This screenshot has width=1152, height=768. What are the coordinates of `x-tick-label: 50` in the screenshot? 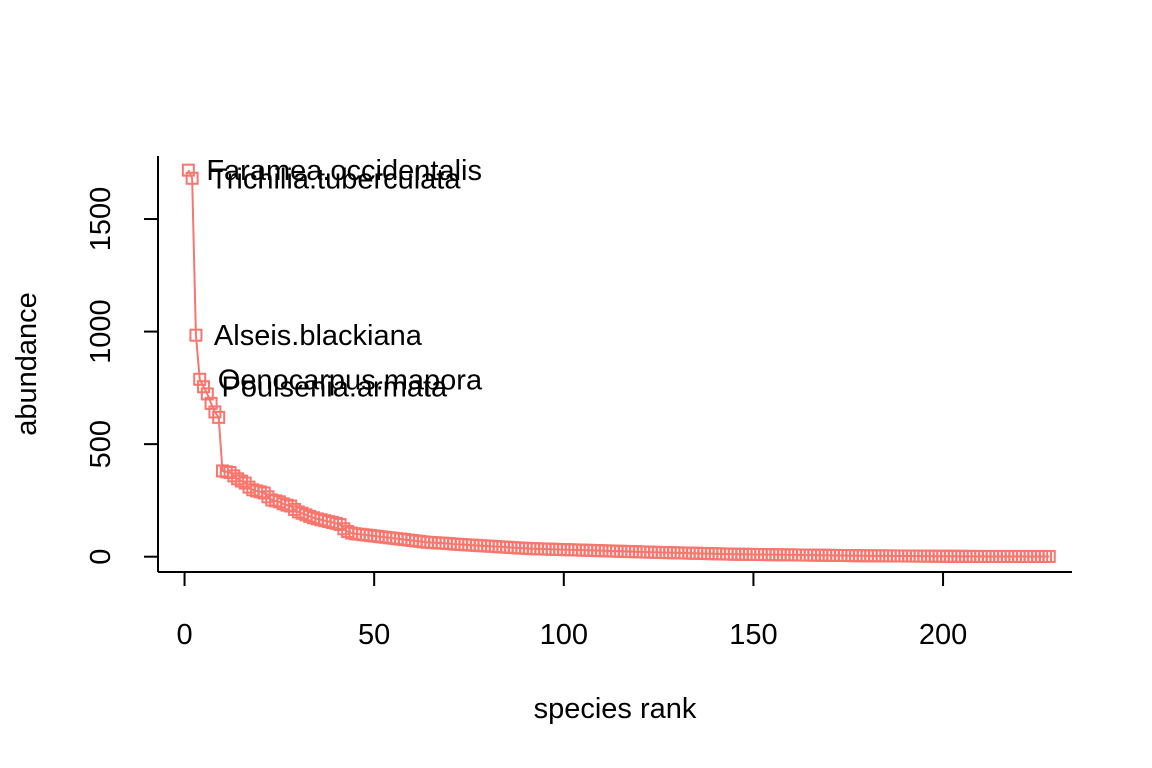 It's located at (374, 635).